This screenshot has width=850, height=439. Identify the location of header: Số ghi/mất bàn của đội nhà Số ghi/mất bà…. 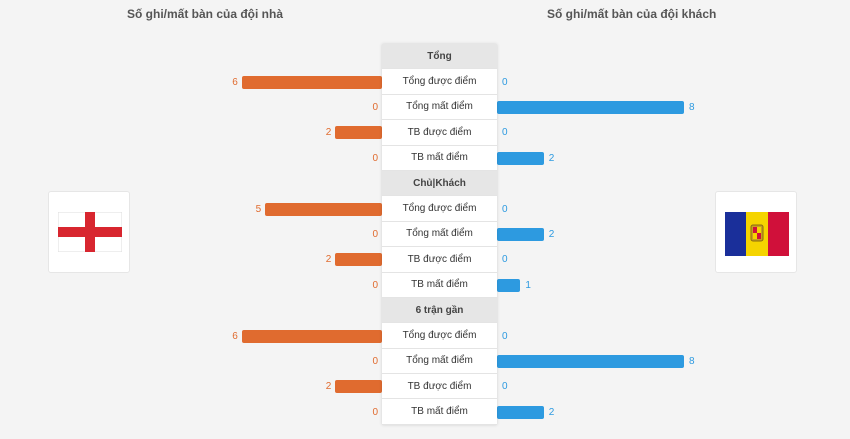
(425, 14).